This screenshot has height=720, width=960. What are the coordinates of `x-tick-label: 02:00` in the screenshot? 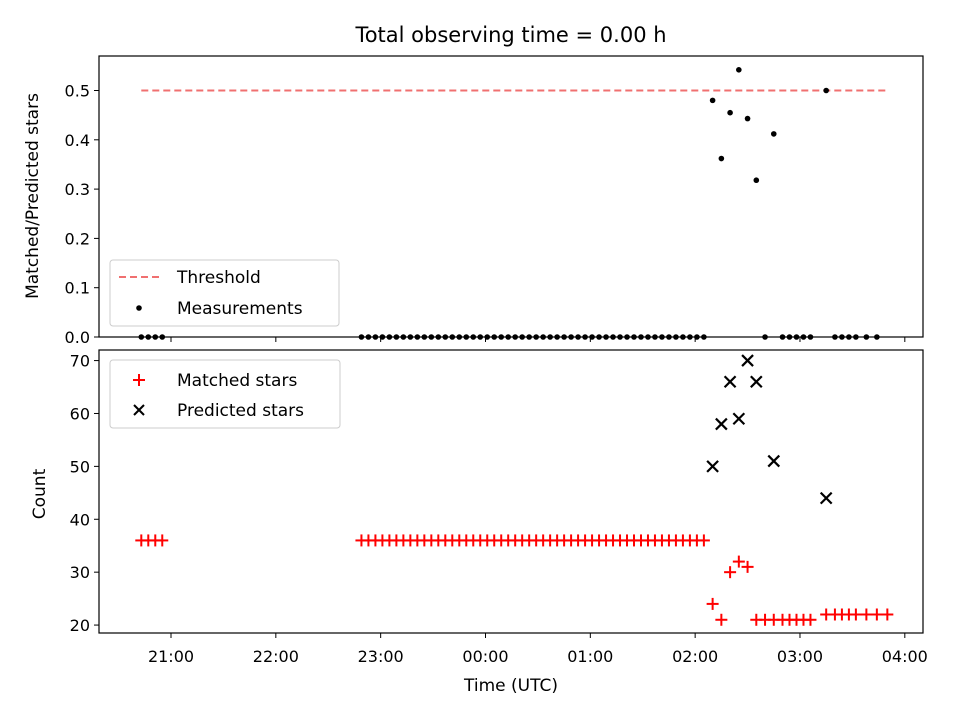 It's located at (695, 656).